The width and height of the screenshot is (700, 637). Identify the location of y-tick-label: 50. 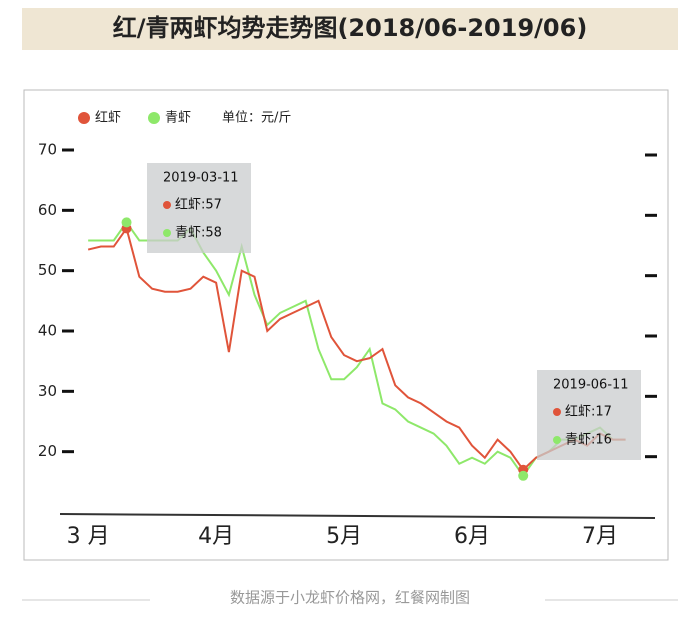
(47, 270).